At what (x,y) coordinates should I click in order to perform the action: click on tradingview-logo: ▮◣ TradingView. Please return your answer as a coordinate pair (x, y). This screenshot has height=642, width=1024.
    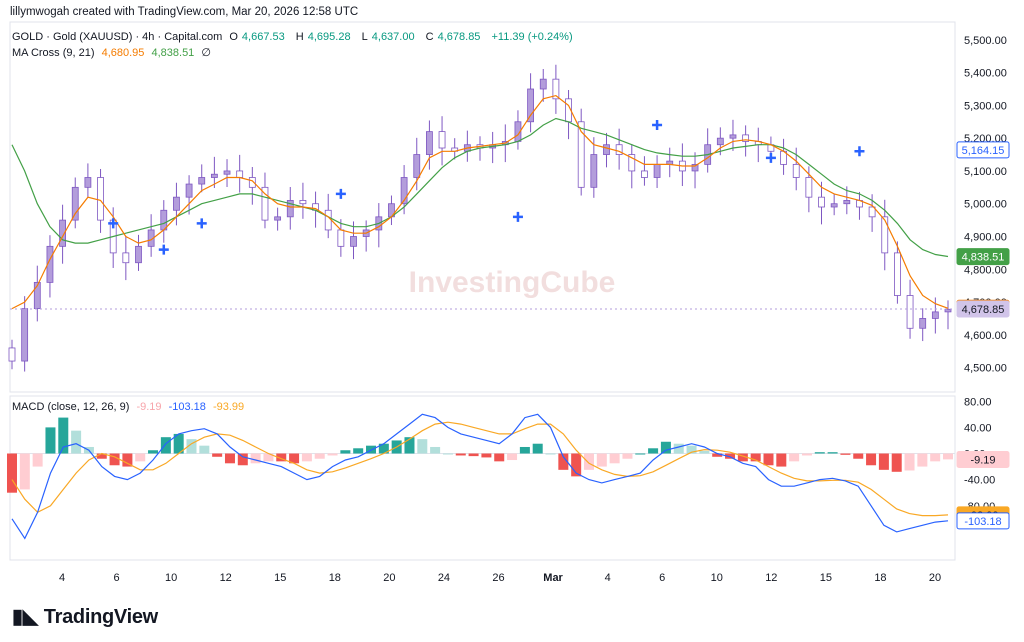
    Looking at the image, I should click on (85, 616).